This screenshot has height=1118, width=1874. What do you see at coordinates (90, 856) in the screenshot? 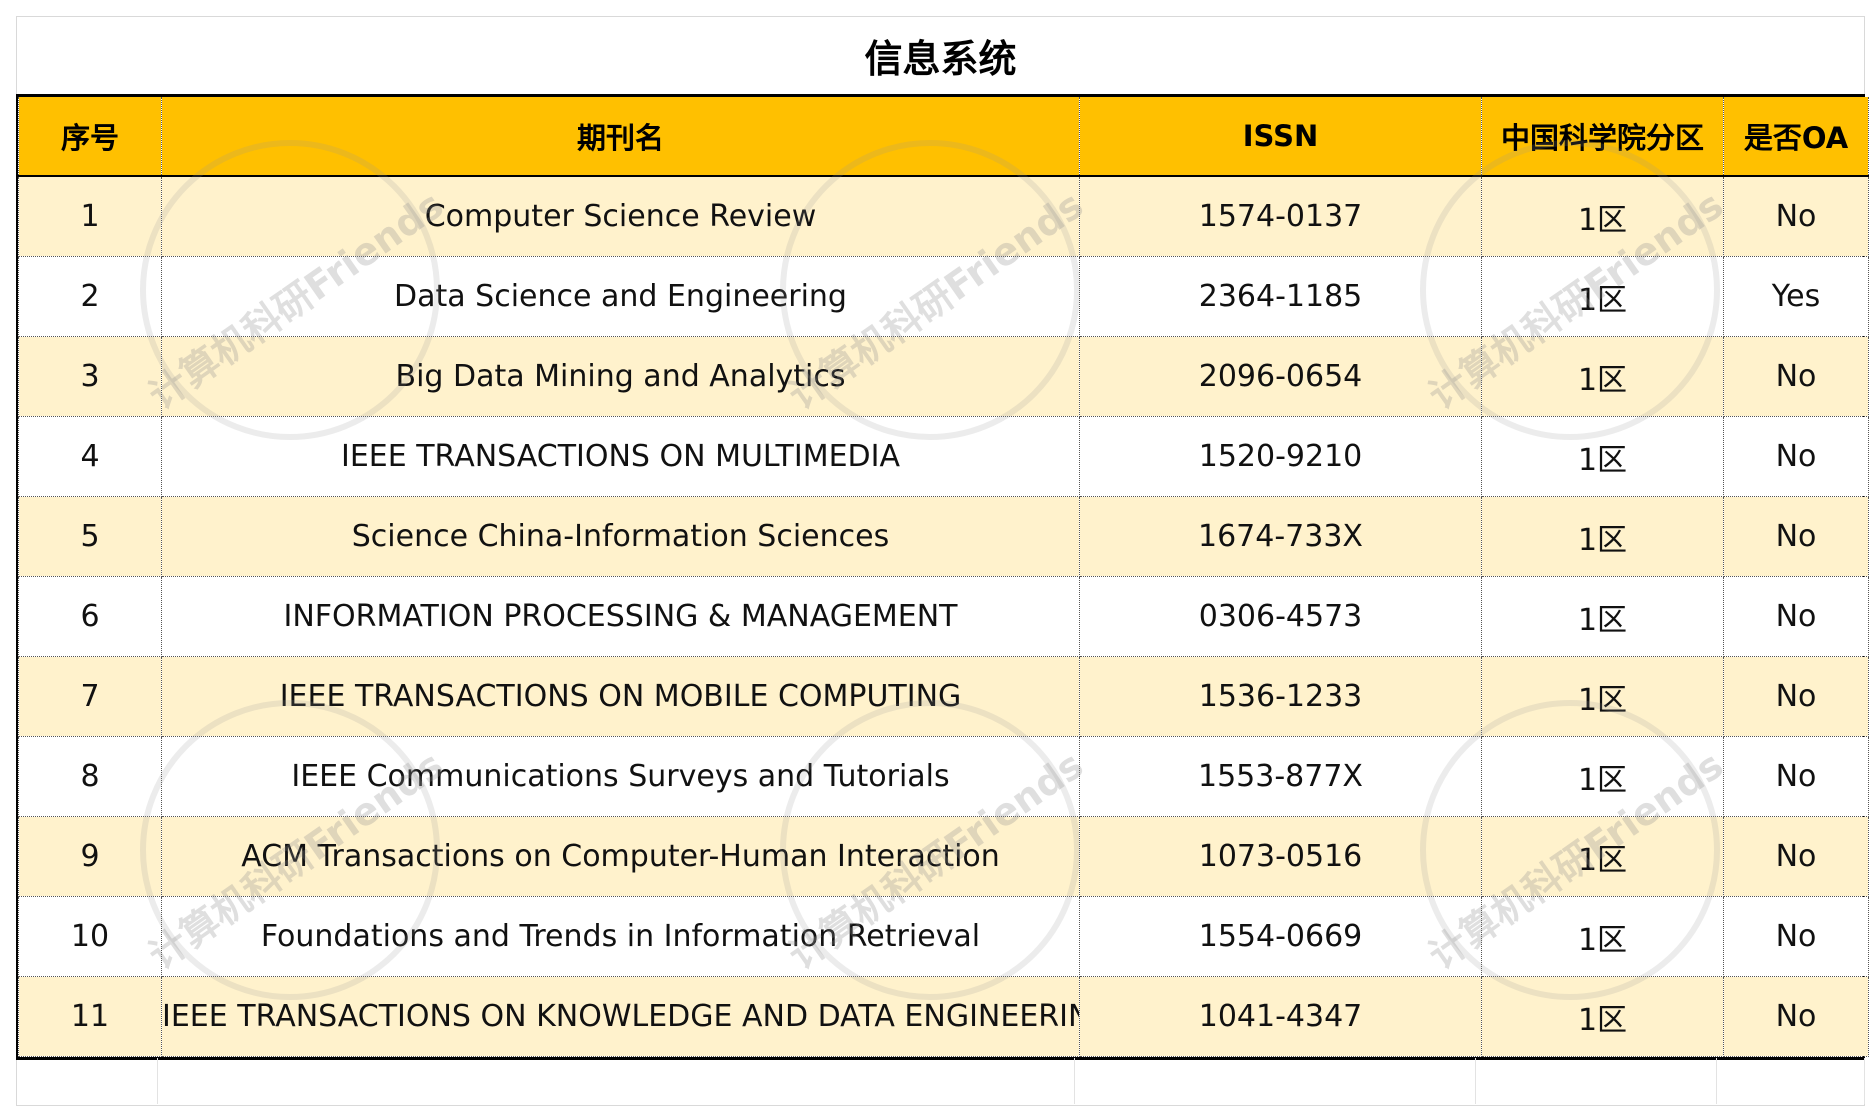
I see `cell-no: 9` at bounding box center [90, 856].